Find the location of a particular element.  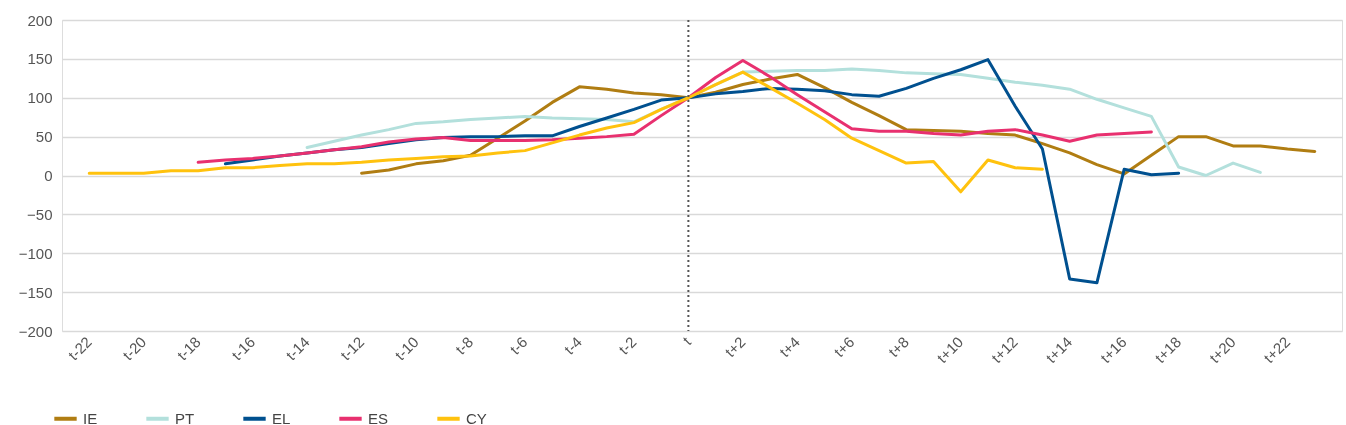

legend-label: PT is located at coordinates (185, 417).